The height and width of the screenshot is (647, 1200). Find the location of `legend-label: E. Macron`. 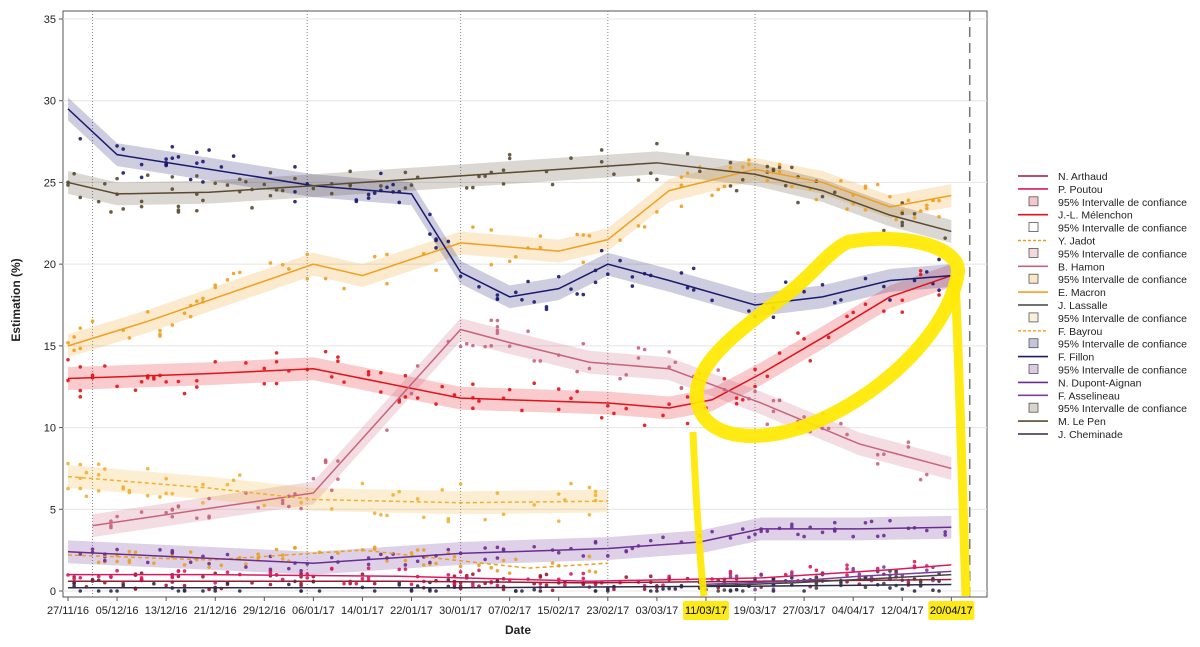

legend-label: E. Macron is located at coordinates (1082, 293).